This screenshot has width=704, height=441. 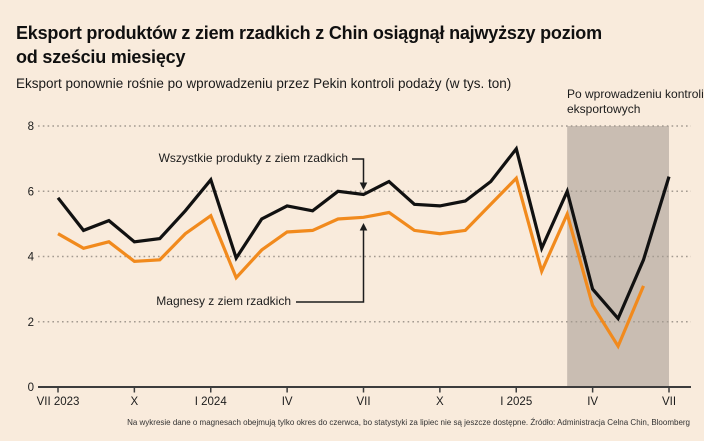 I want to click on arrow-down-icon, so click(x=363, y=186).